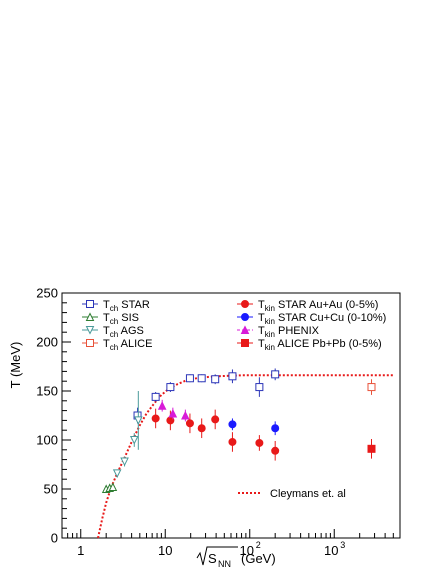 Image resolution: width=441 pixels, height=571 pixels. Describe the element at coordinates (51, 489) in the screenshot. I see `y-tick-label: 50` at that location.